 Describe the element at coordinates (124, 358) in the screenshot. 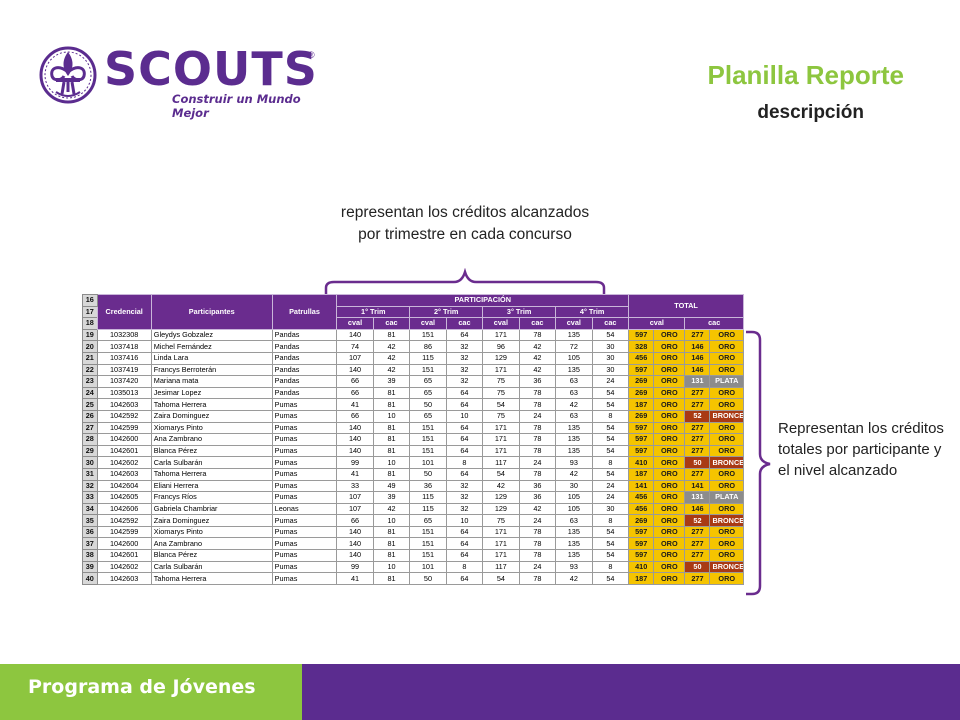

I see `cell-credencial: 1037416` at that location.